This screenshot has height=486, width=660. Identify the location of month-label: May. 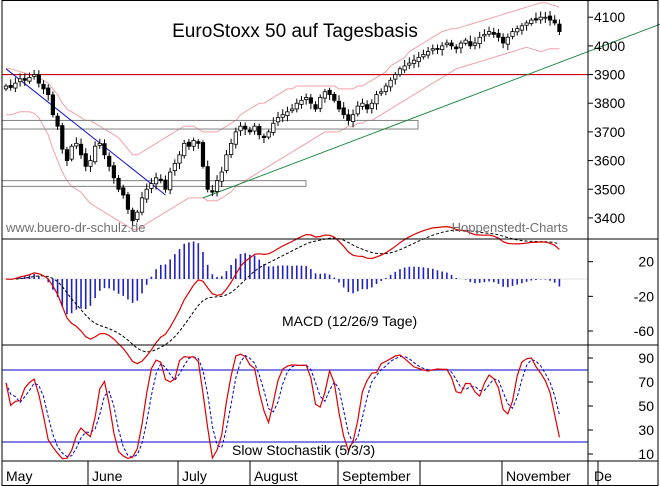
(19, 476).